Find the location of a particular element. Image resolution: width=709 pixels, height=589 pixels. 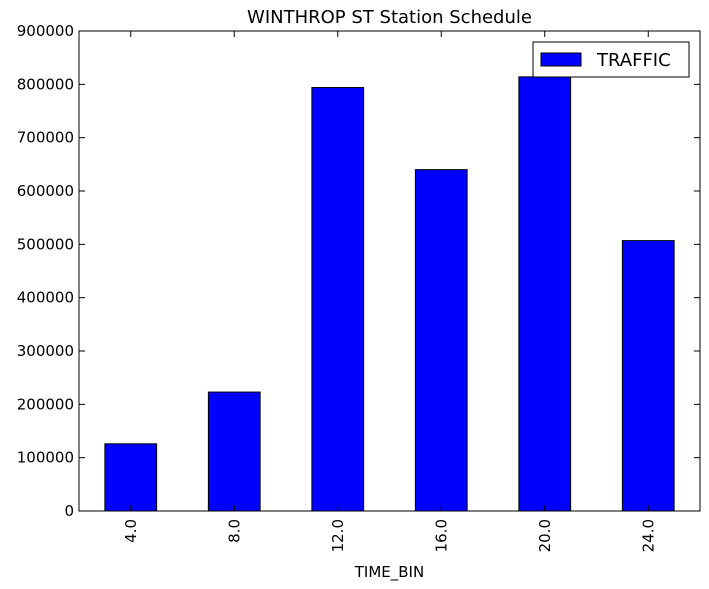

y-tick-label: 800000 is located at coordinates (45, 84).